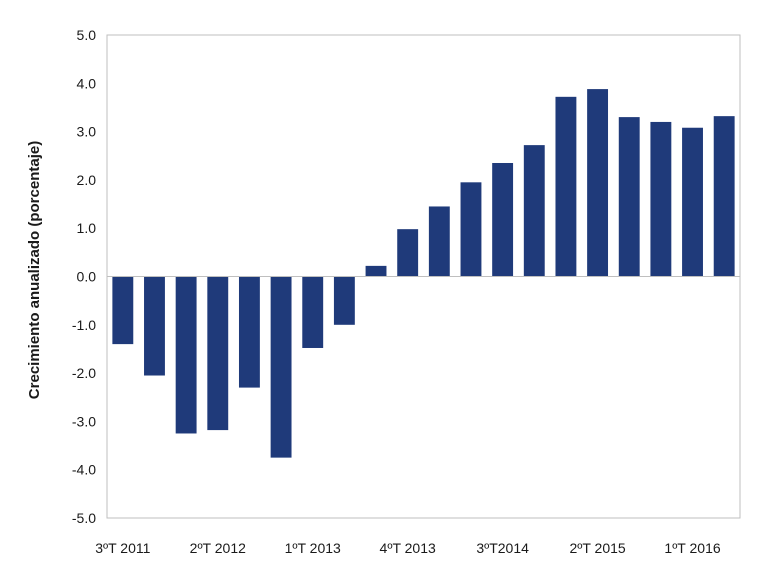  What do you see at coordinates (692, 548) in the screenshot?
I see `x-tick-label: 1ºT 2016` at bounding box center [692, 548].